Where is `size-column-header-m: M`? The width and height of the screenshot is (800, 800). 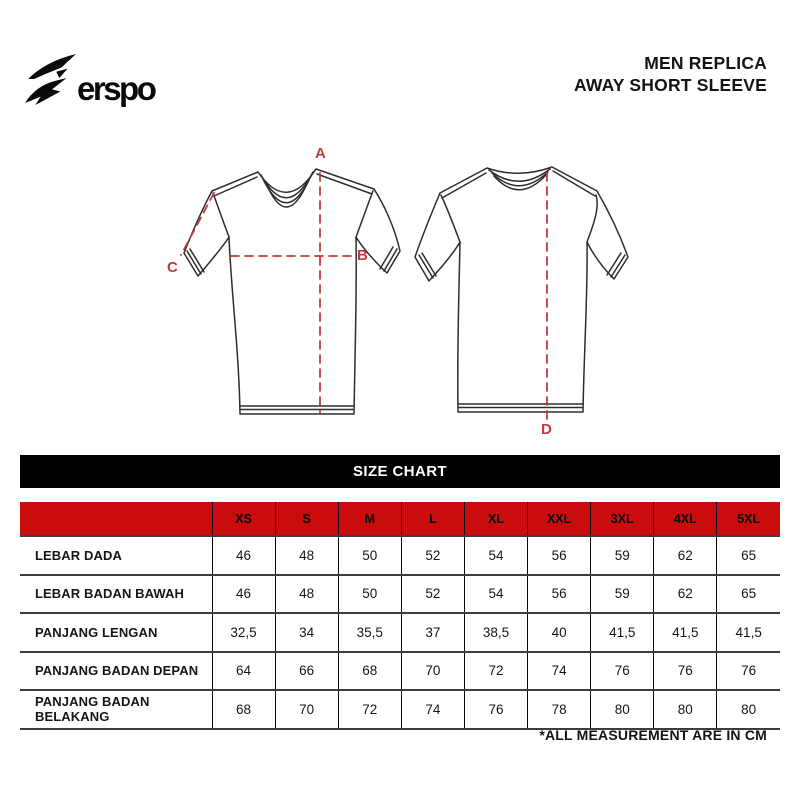
size-column-header-m: M is located at coordinates (369, 519).